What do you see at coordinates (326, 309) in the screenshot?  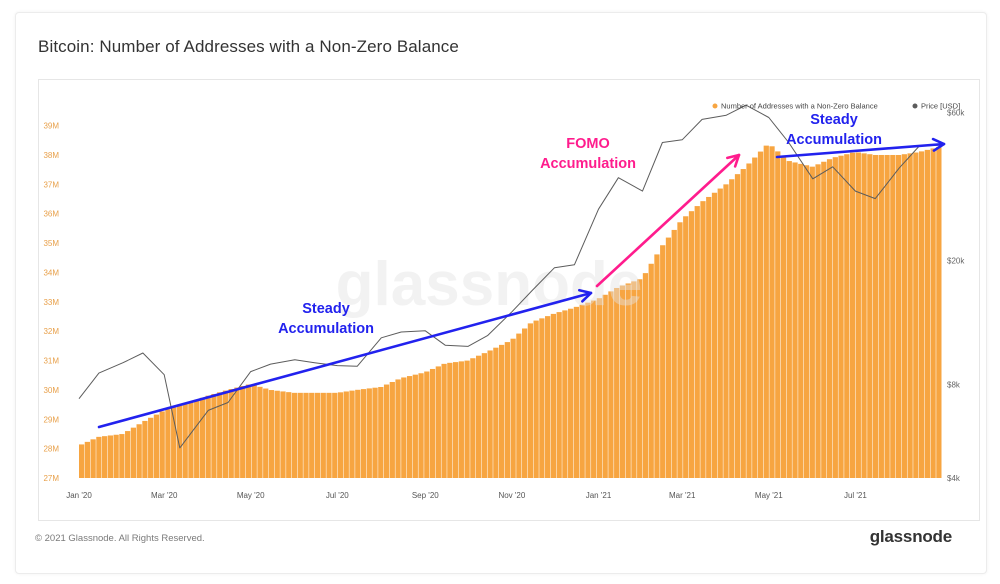 I see `annotation-steady-1-line: Steady` at bounding box center [326, 309].